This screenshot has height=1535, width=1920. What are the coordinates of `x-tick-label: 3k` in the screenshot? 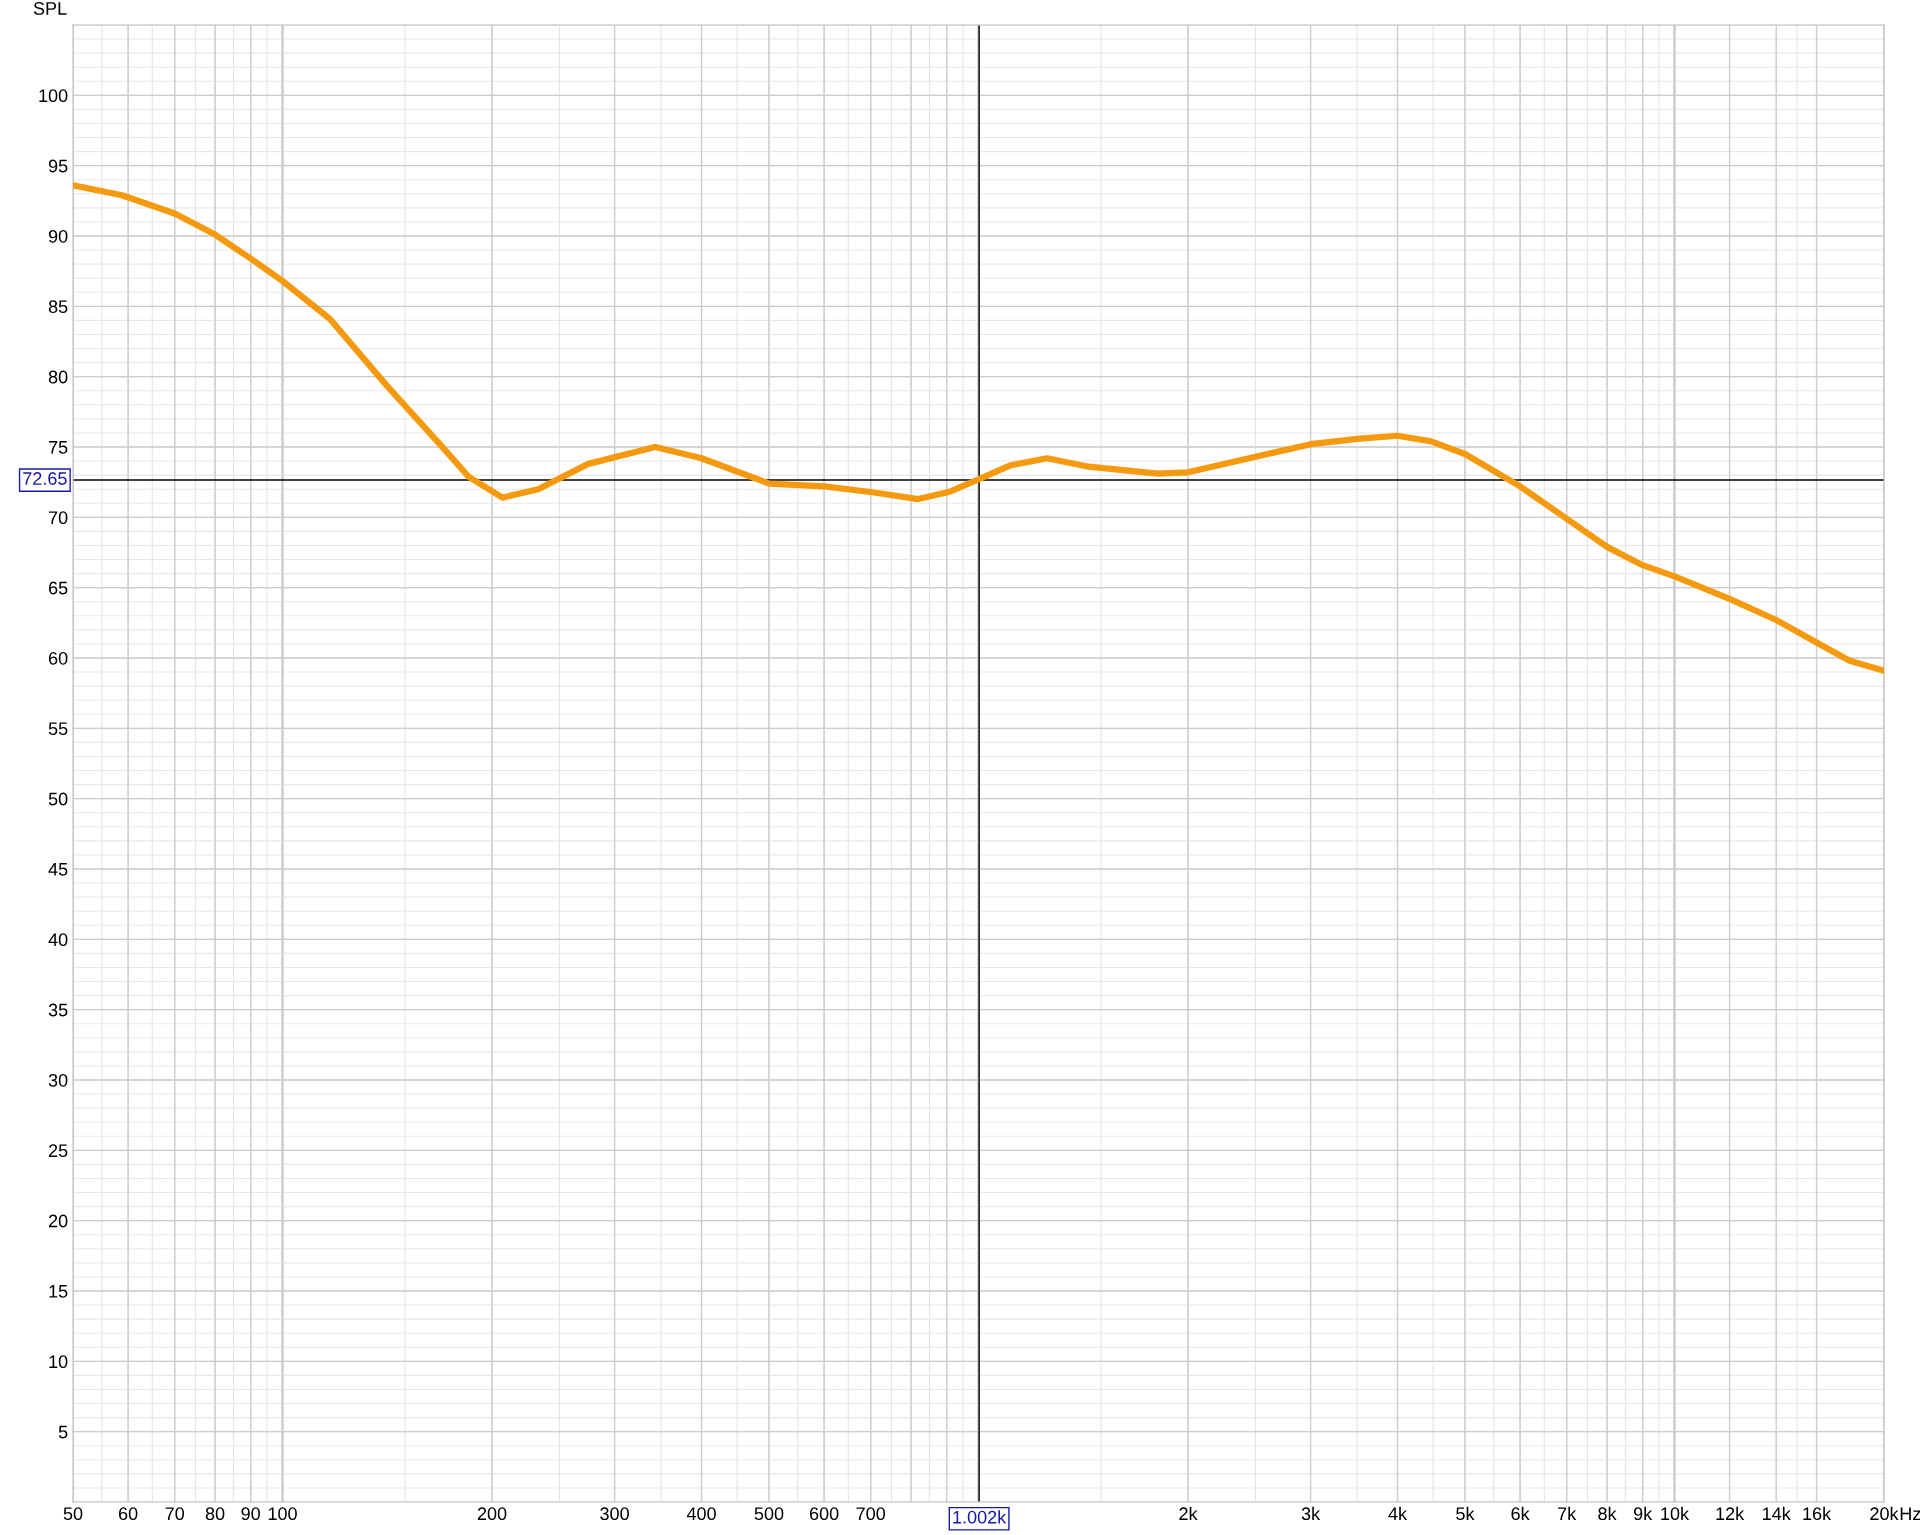 It's located at (1311, 1513).